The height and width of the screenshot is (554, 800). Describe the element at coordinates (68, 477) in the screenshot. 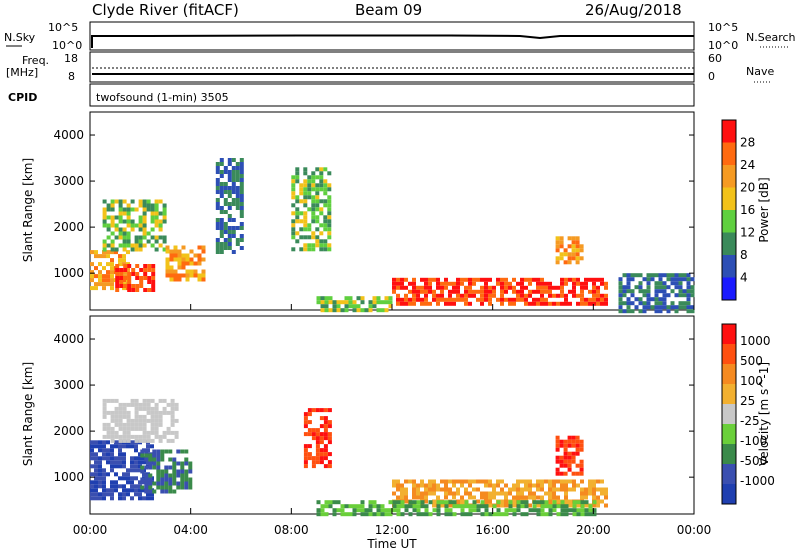

I see `y-tick-label: 1000` at that location.